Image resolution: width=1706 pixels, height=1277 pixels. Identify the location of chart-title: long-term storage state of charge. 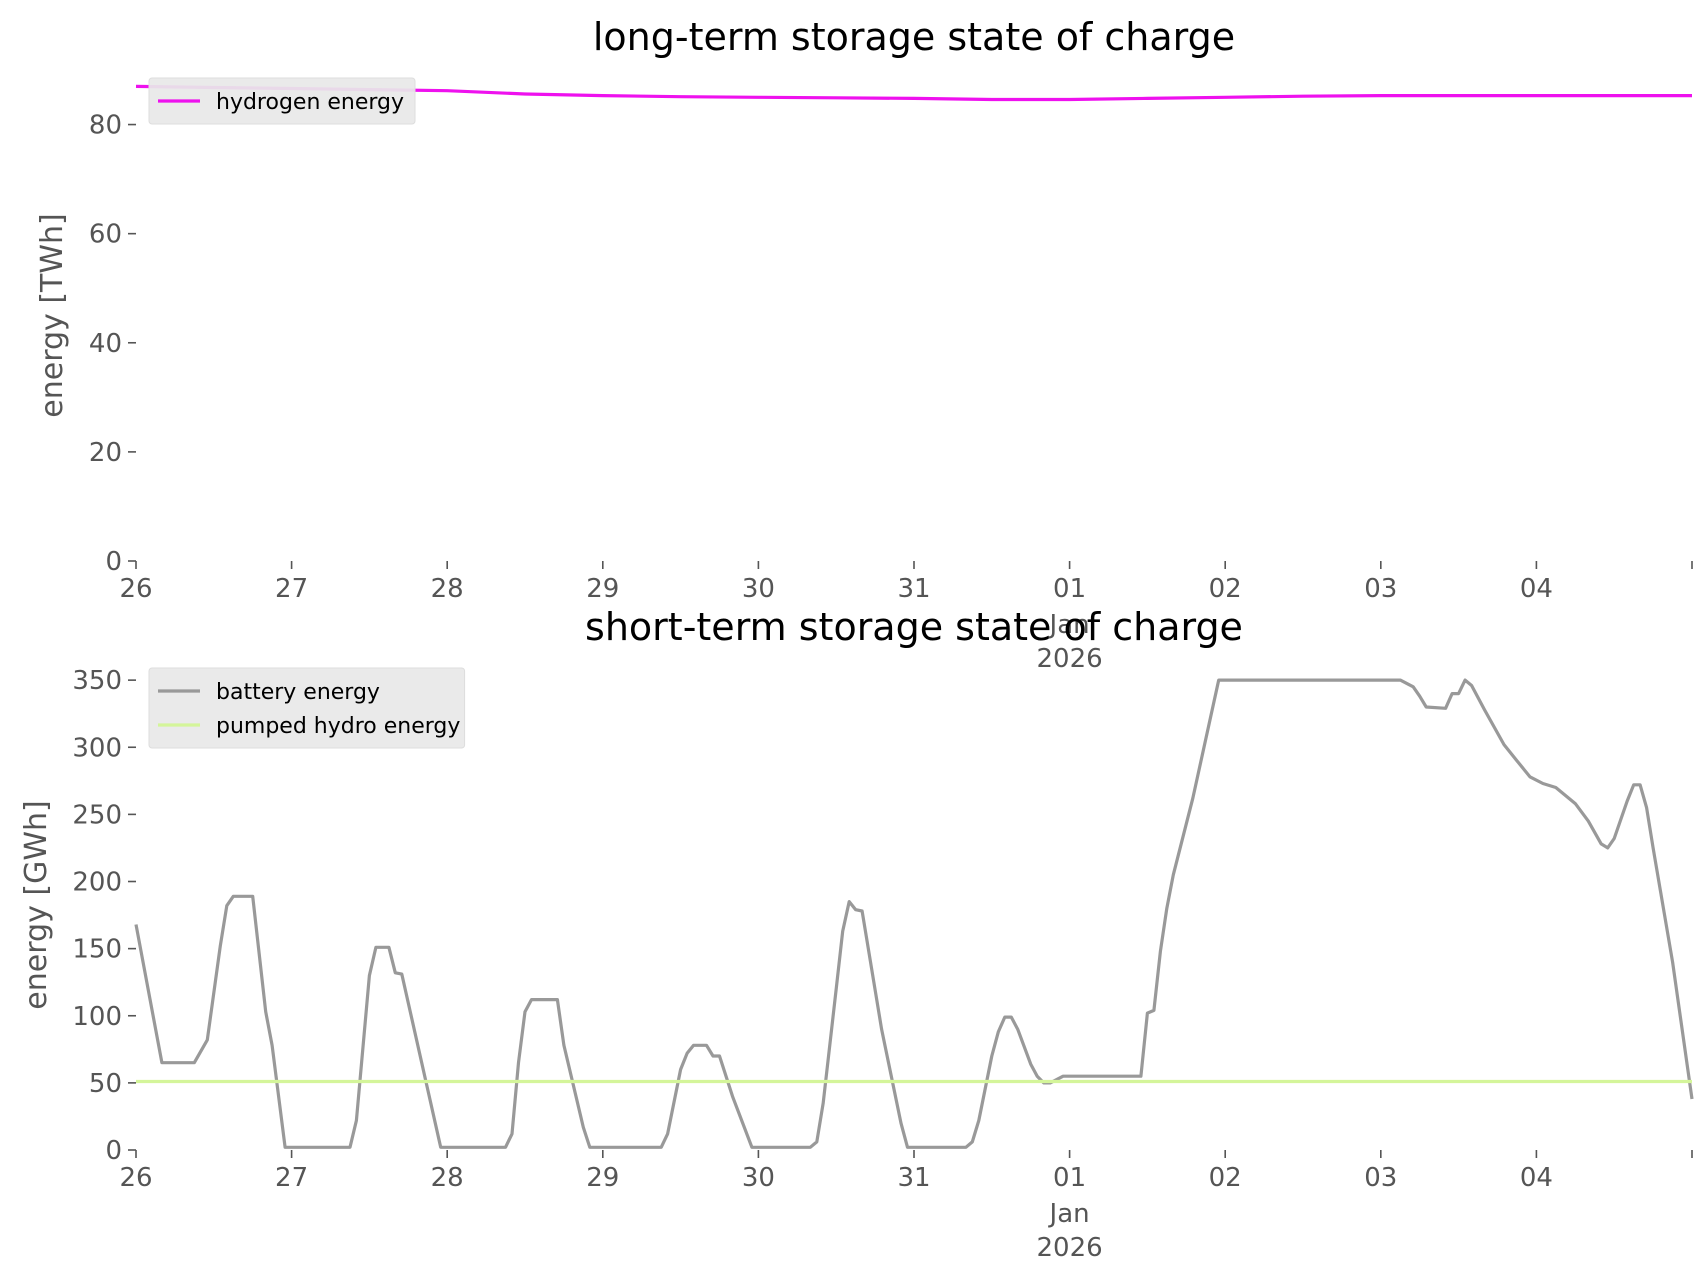
(914, 37).